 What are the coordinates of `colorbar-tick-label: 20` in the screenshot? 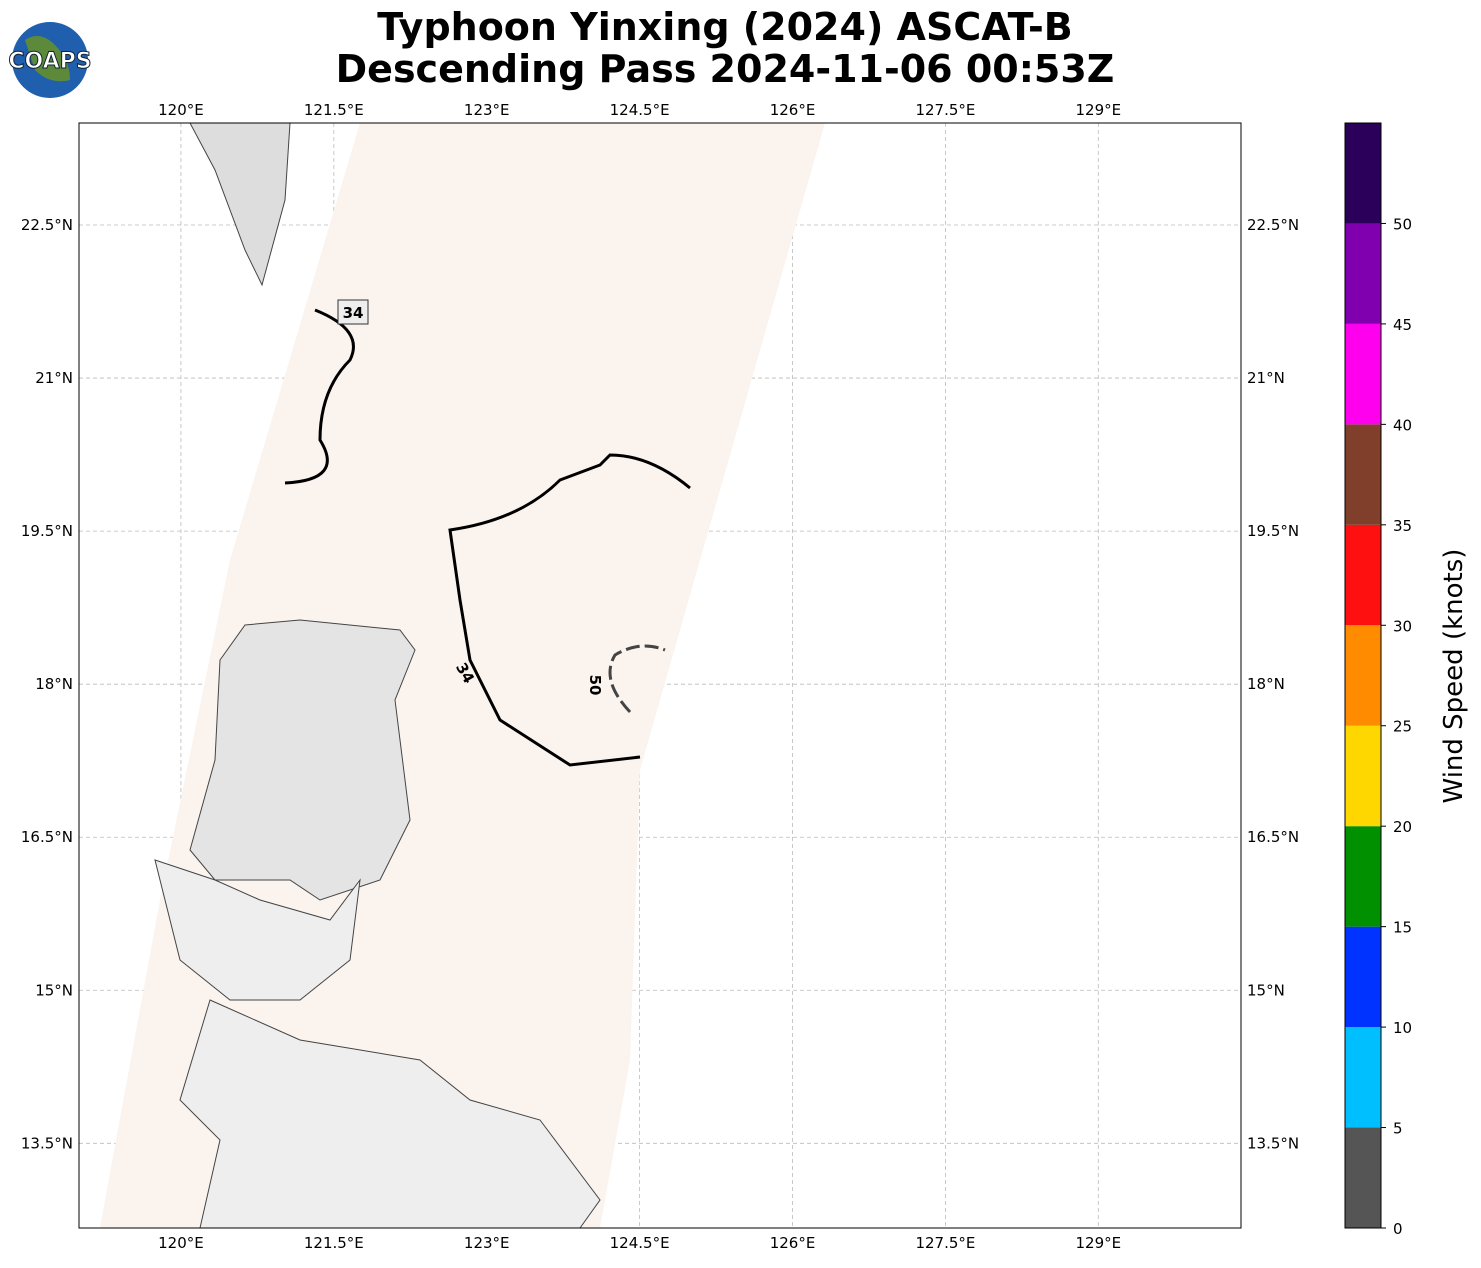 It's located at (1402, 827).